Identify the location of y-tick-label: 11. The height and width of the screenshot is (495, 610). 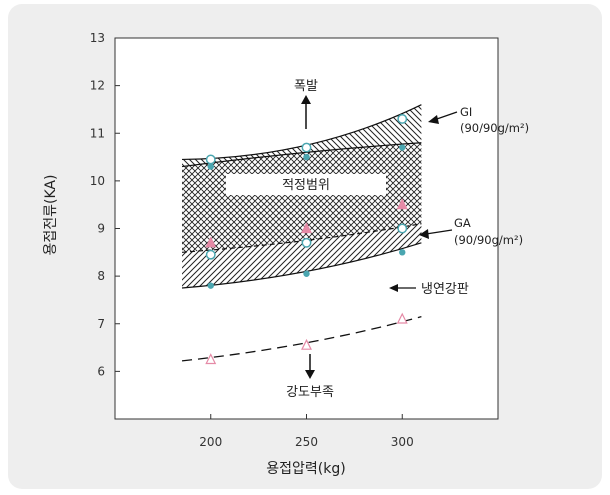
(97, 133).